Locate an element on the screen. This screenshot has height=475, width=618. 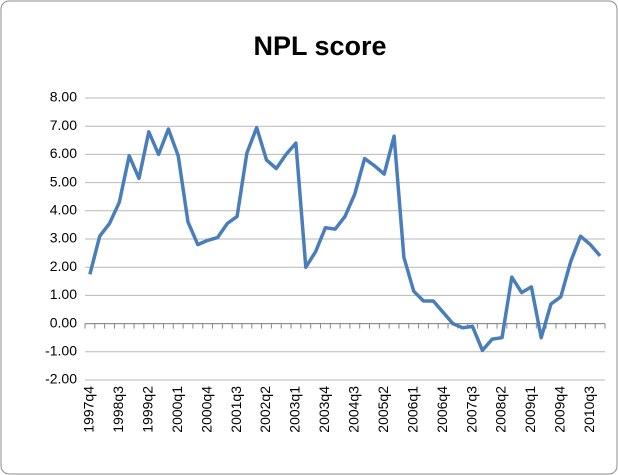
y-tick-label: 7.00 is located at coordinates (63, 125).